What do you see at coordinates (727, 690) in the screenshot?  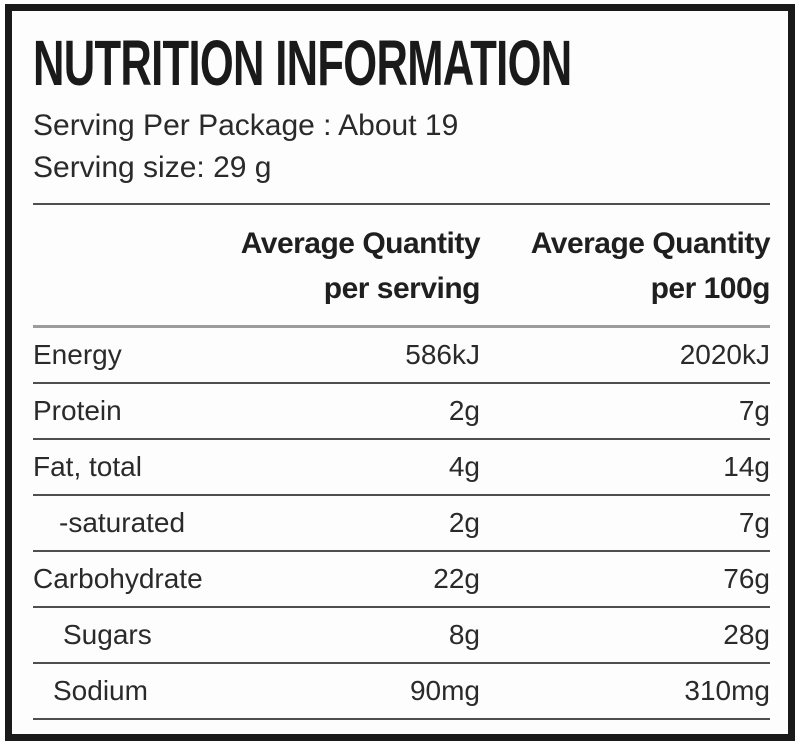 I see `value-per-100g: 310mg` at bounding box center [727, 690].